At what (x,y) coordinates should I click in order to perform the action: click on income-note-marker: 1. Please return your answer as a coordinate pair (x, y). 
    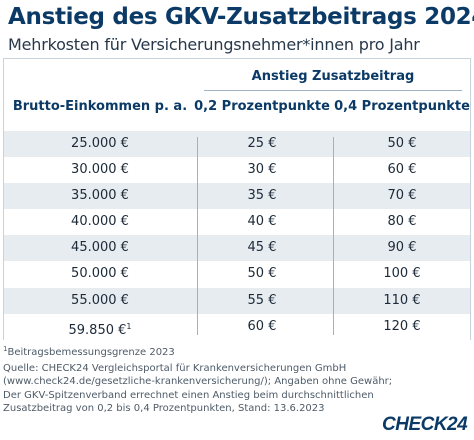
    Looking at the image, I should click on (129, 326).